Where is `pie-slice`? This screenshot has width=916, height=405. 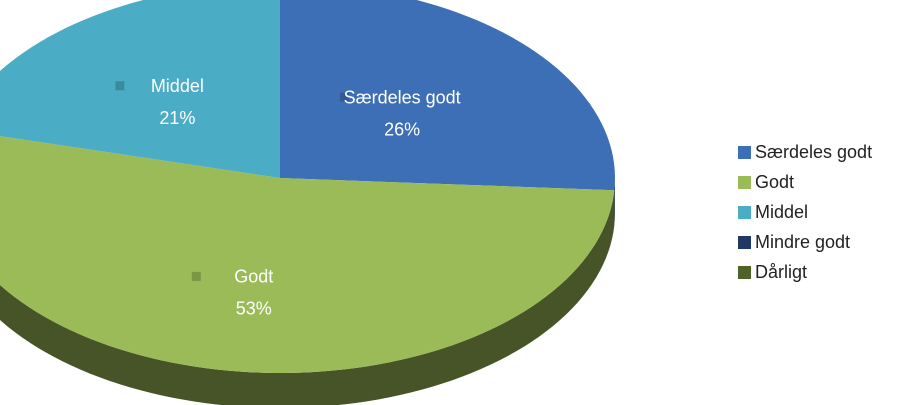
pie-slice is located at coordinates (140, 89).